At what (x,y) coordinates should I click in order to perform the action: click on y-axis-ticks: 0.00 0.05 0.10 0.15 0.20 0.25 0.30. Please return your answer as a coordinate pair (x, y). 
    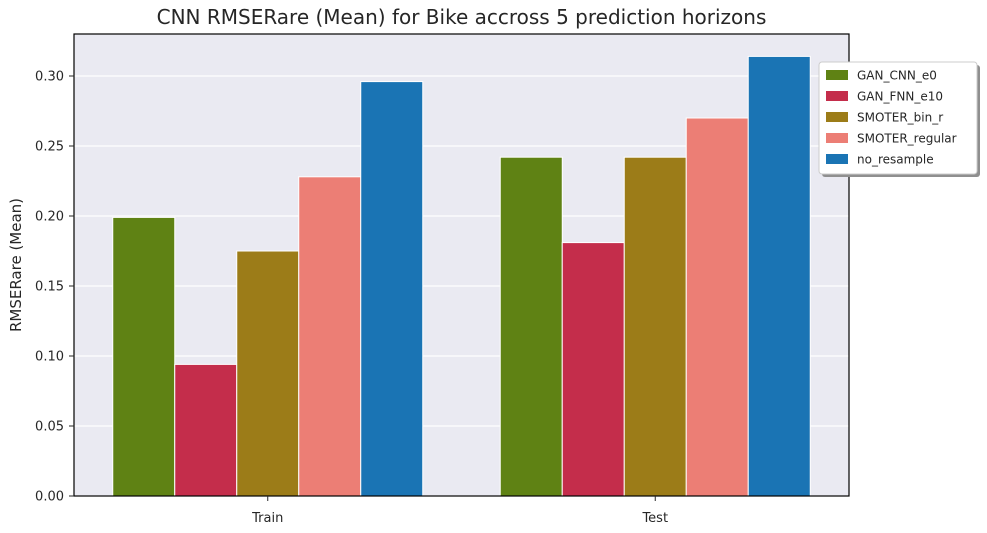
    Looking at the image, I should click on (54, 287).